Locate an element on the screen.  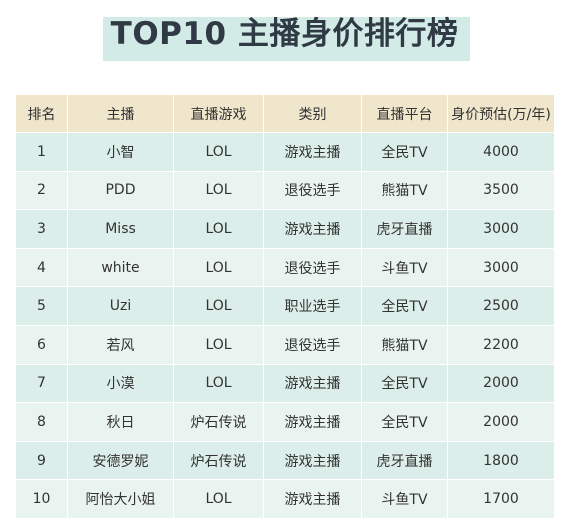
cell-streamer: PDD is located at coordinates (121, 191).